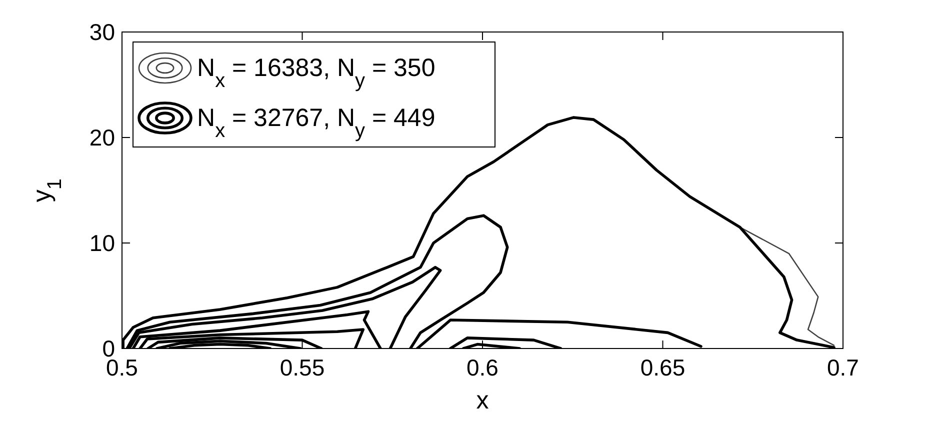 The image size is (932, 421). What do you see at coordinates (663, 367) in the screenshot?
I see `x-tick-label: 0.65` at bounding box center [663, 367].